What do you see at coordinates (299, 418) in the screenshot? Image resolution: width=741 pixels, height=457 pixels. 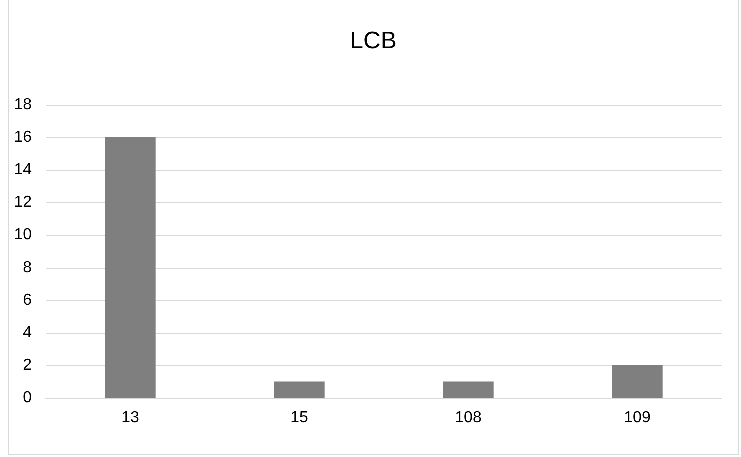 I see `x-tick-label: 15` at bounding box center [299, 418].